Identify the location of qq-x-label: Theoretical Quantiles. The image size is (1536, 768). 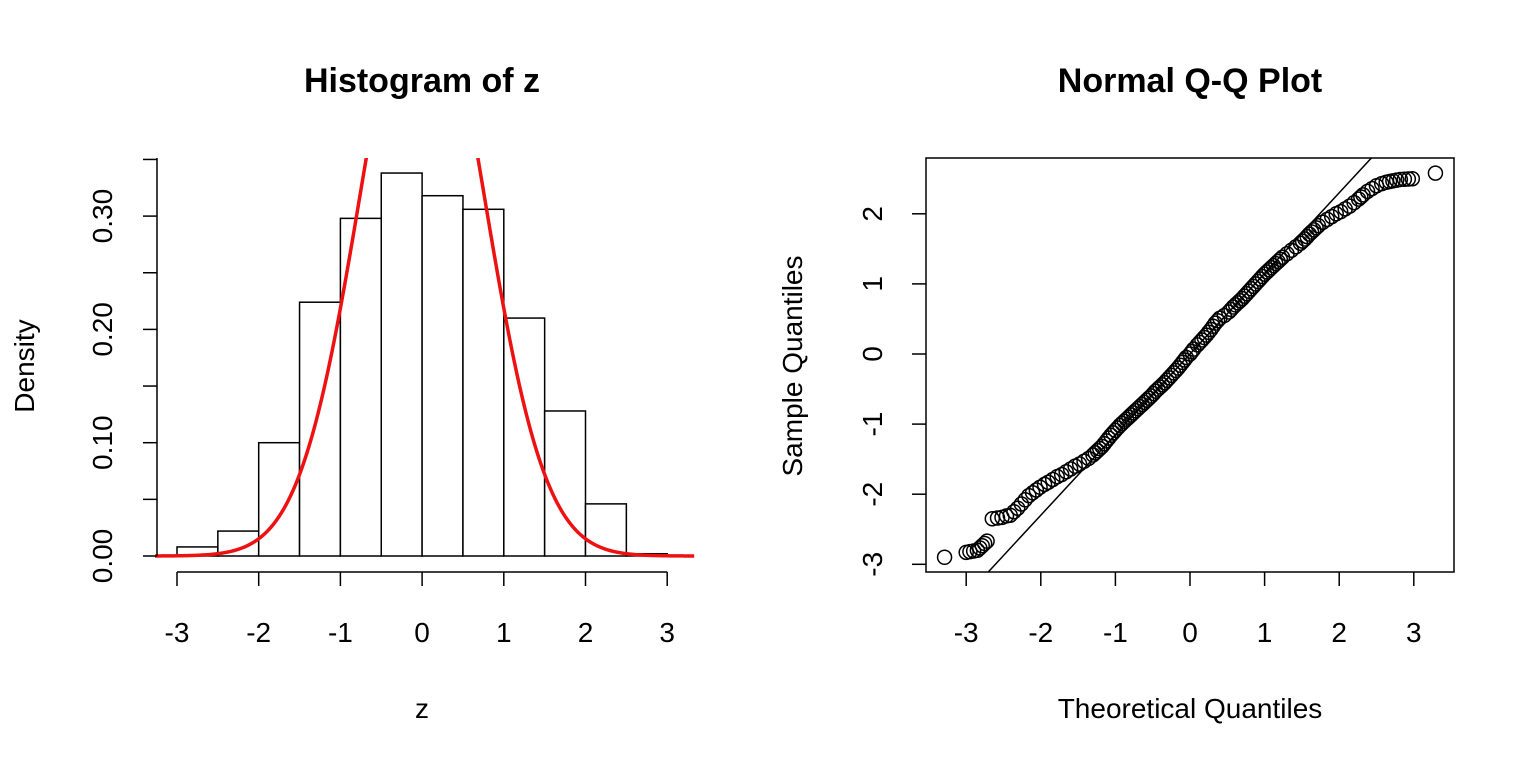
(1190, 708).